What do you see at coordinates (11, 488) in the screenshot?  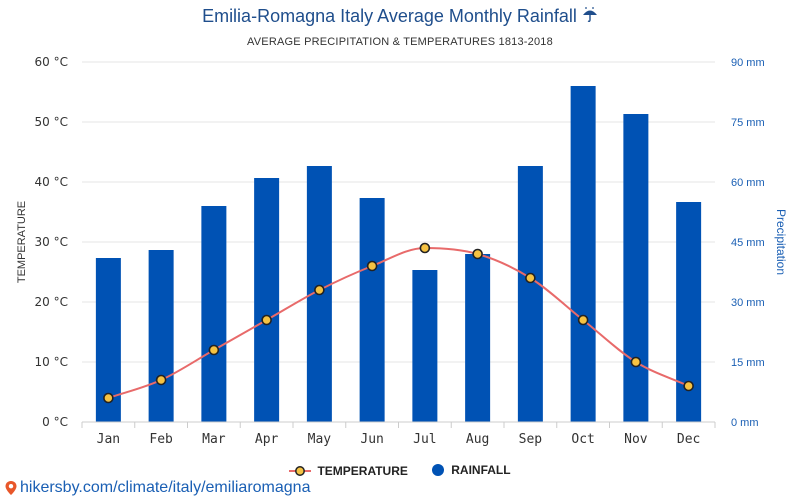 I see `location-pin-icon` at bounding box center [11, 488].